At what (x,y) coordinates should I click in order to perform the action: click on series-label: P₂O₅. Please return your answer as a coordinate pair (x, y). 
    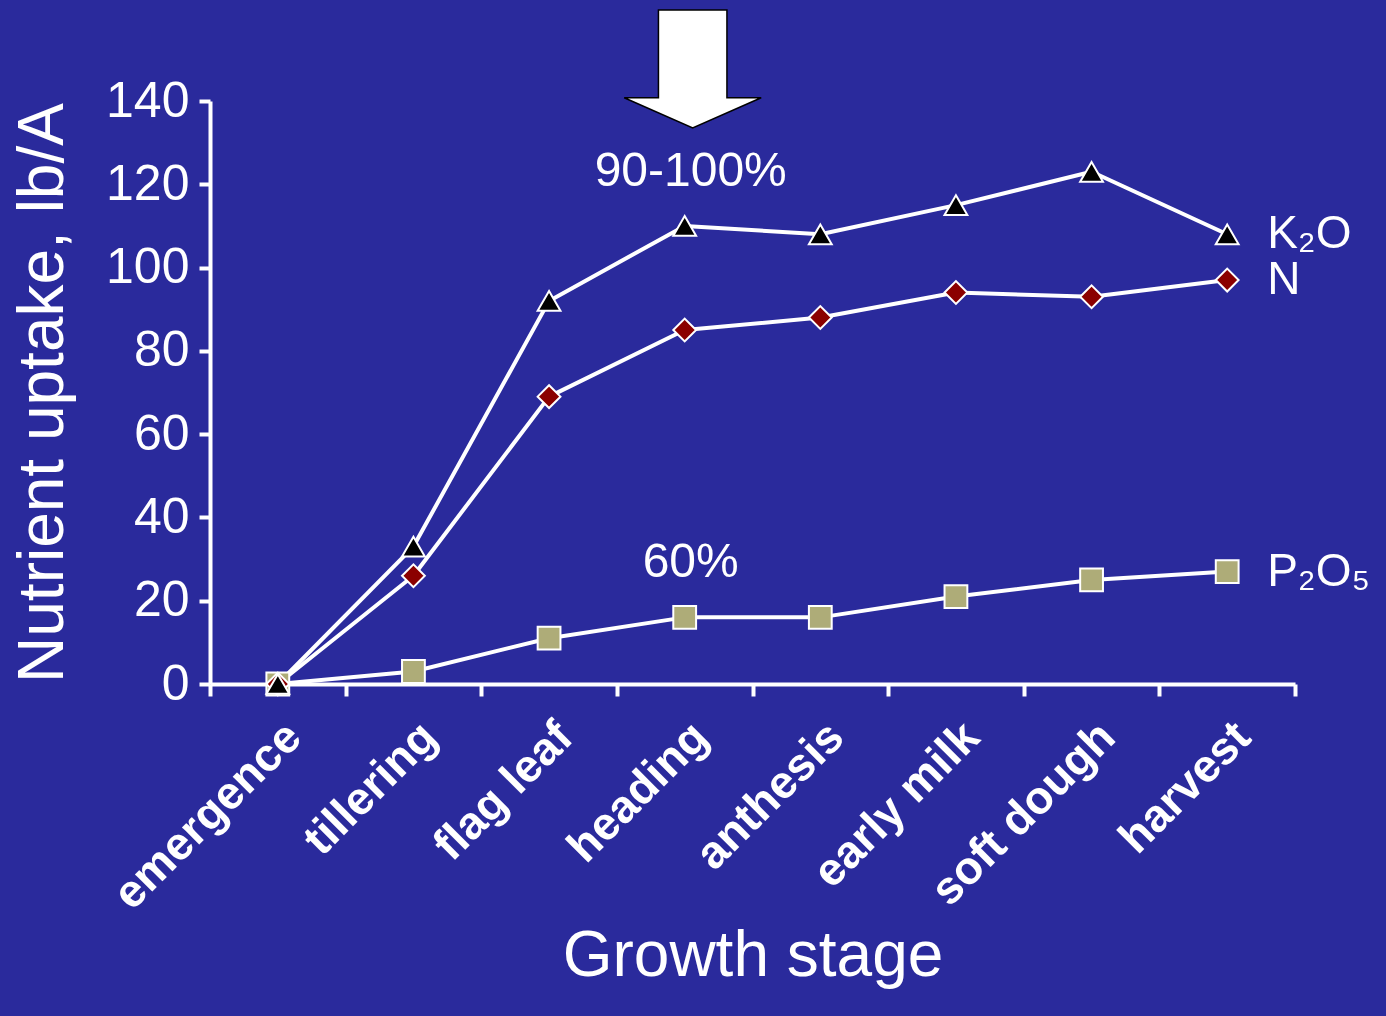
    Looking at the image, I should click on (1319, 569).